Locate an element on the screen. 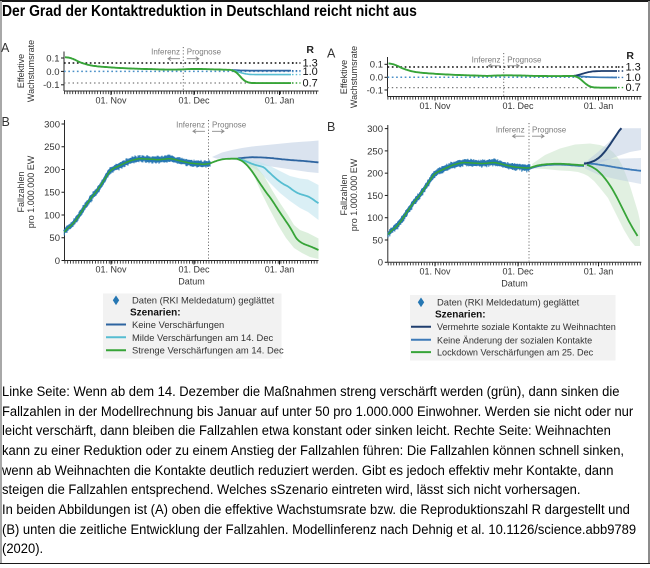  svg-text:Lockdown Verschärfungen am 25.: Lockdown Verschärfungen am 25. Dec is located at coordinates (515, 353).